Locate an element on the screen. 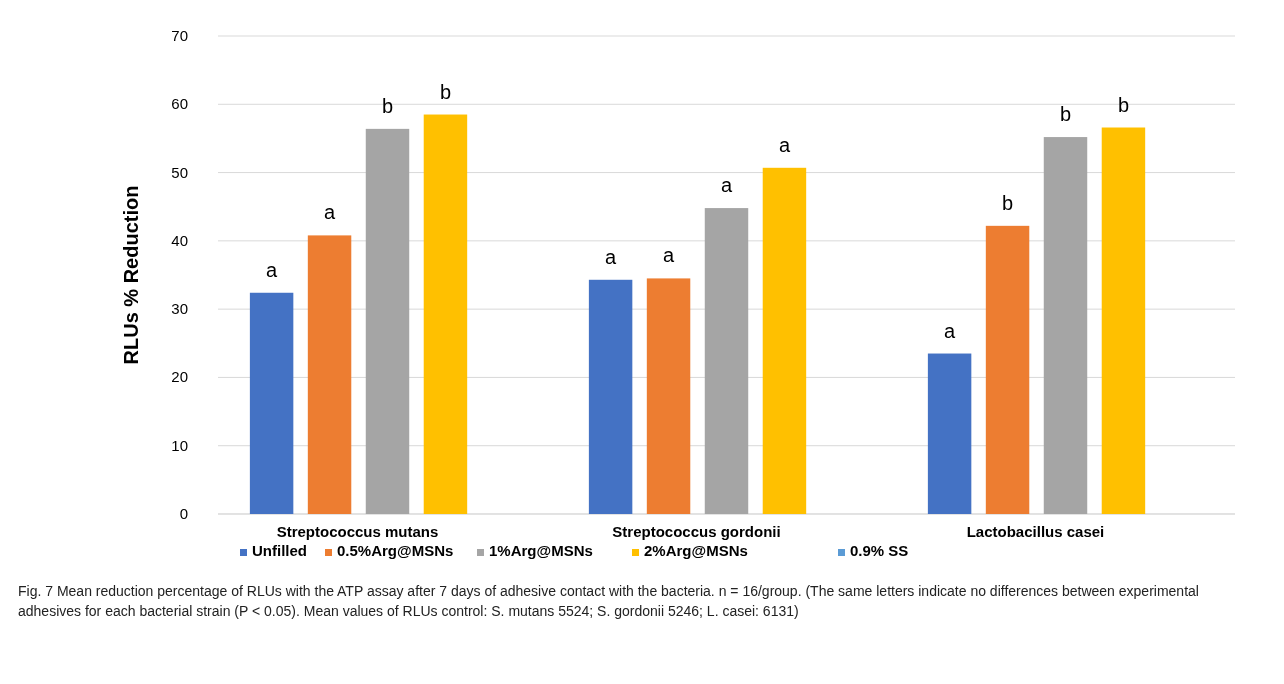 This screenshot has height=684, width=1284. y-axis-title: RLUs % Reduction is located at coordinates (131, 275).